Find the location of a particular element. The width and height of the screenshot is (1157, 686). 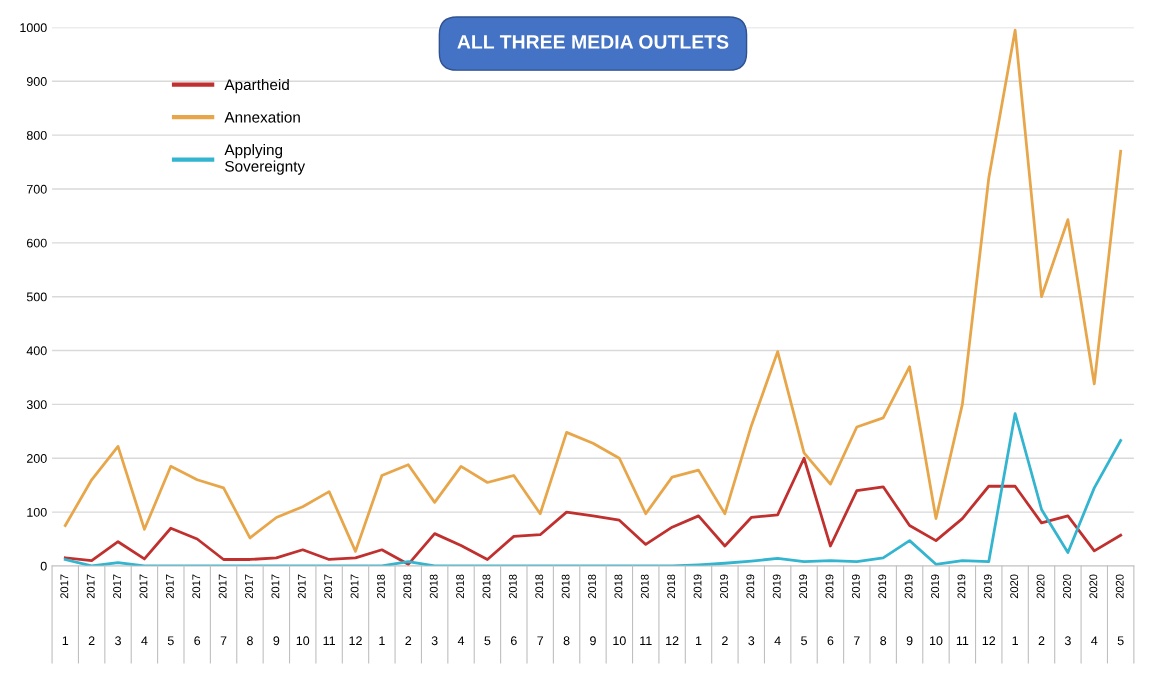

y-tick-label: 0 is located at coordinates (43, 566).